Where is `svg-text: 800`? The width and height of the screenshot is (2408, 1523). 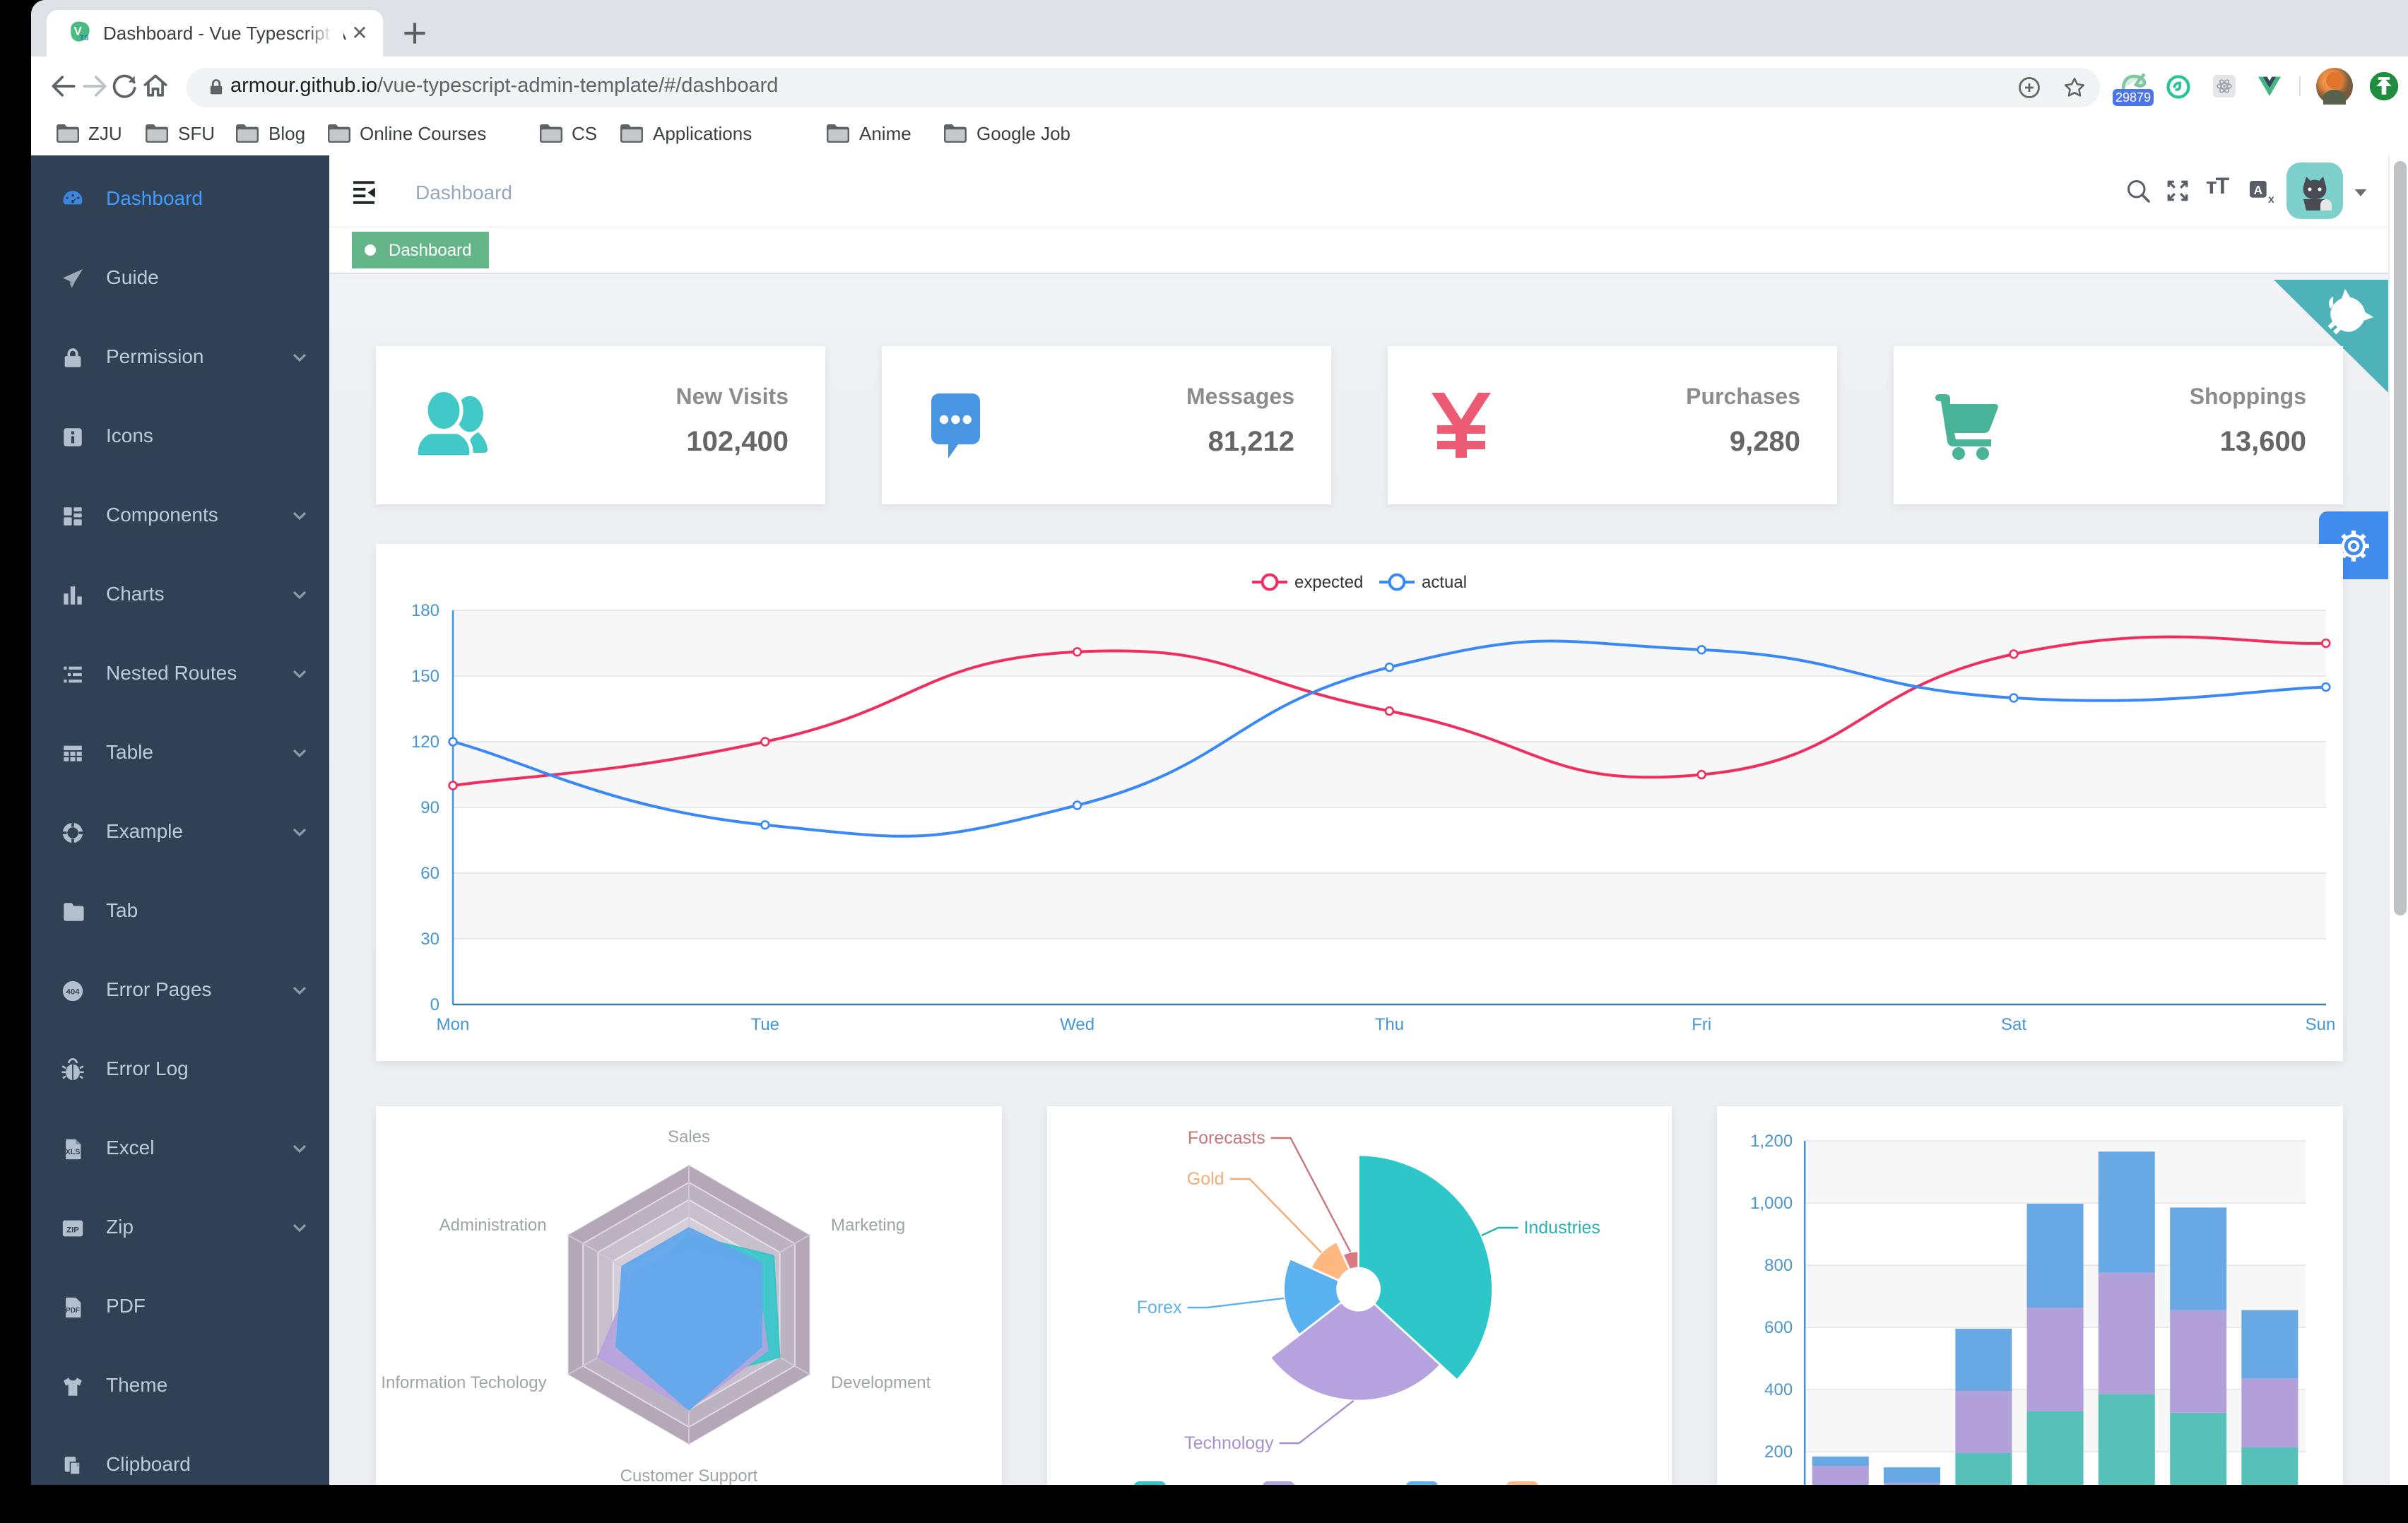 svg-text: 800 is located at coordinates (1779, 1265).